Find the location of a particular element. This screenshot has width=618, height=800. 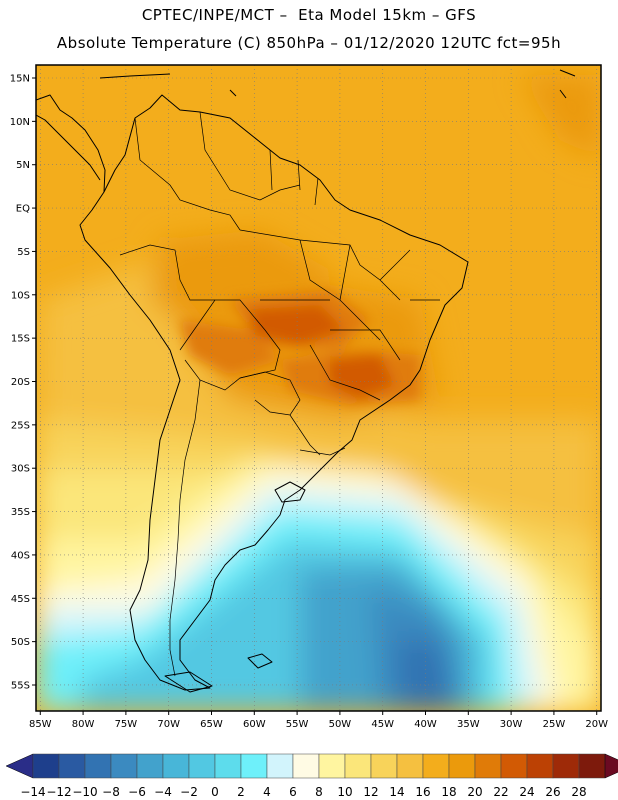

central-america-coastline is located at coordinates (71, 143).